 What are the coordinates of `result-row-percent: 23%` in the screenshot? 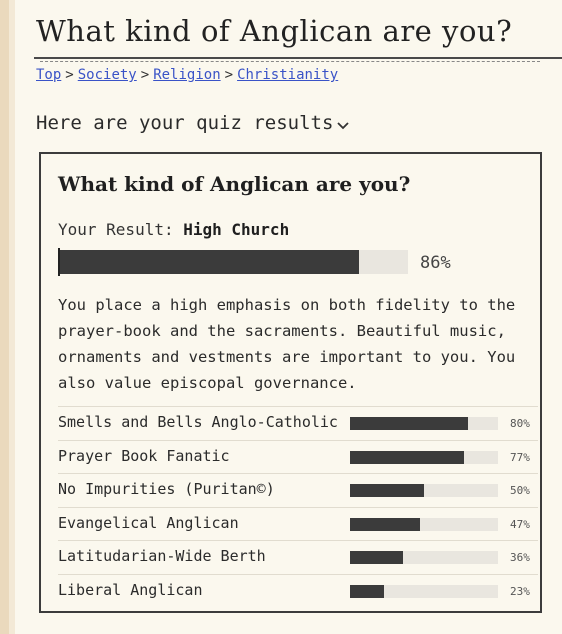 It's located at (520, 591).